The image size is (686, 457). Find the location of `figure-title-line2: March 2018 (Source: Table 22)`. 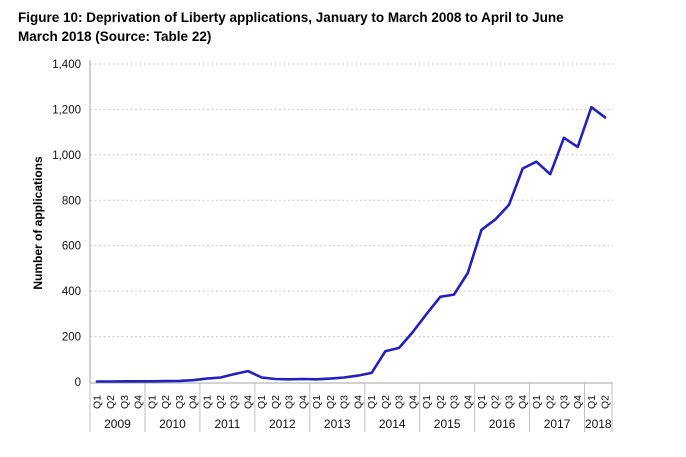

figure-title-line2: March 2018 (Source: Table 22) is located at coordinates (115, 36).